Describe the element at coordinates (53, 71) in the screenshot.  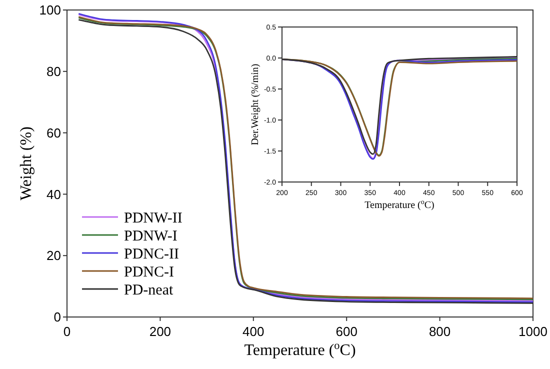
I see `y-tick-label: 80` at that location.